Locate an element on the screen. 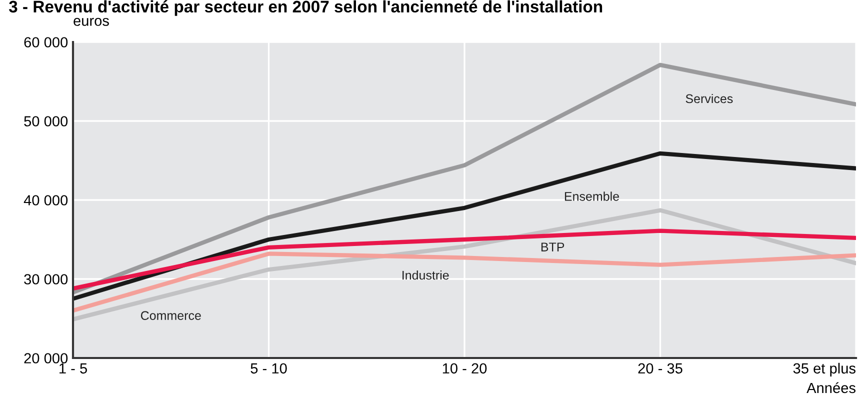  x-tick-label: 10 - 20 is located at coordinates (464, 368).